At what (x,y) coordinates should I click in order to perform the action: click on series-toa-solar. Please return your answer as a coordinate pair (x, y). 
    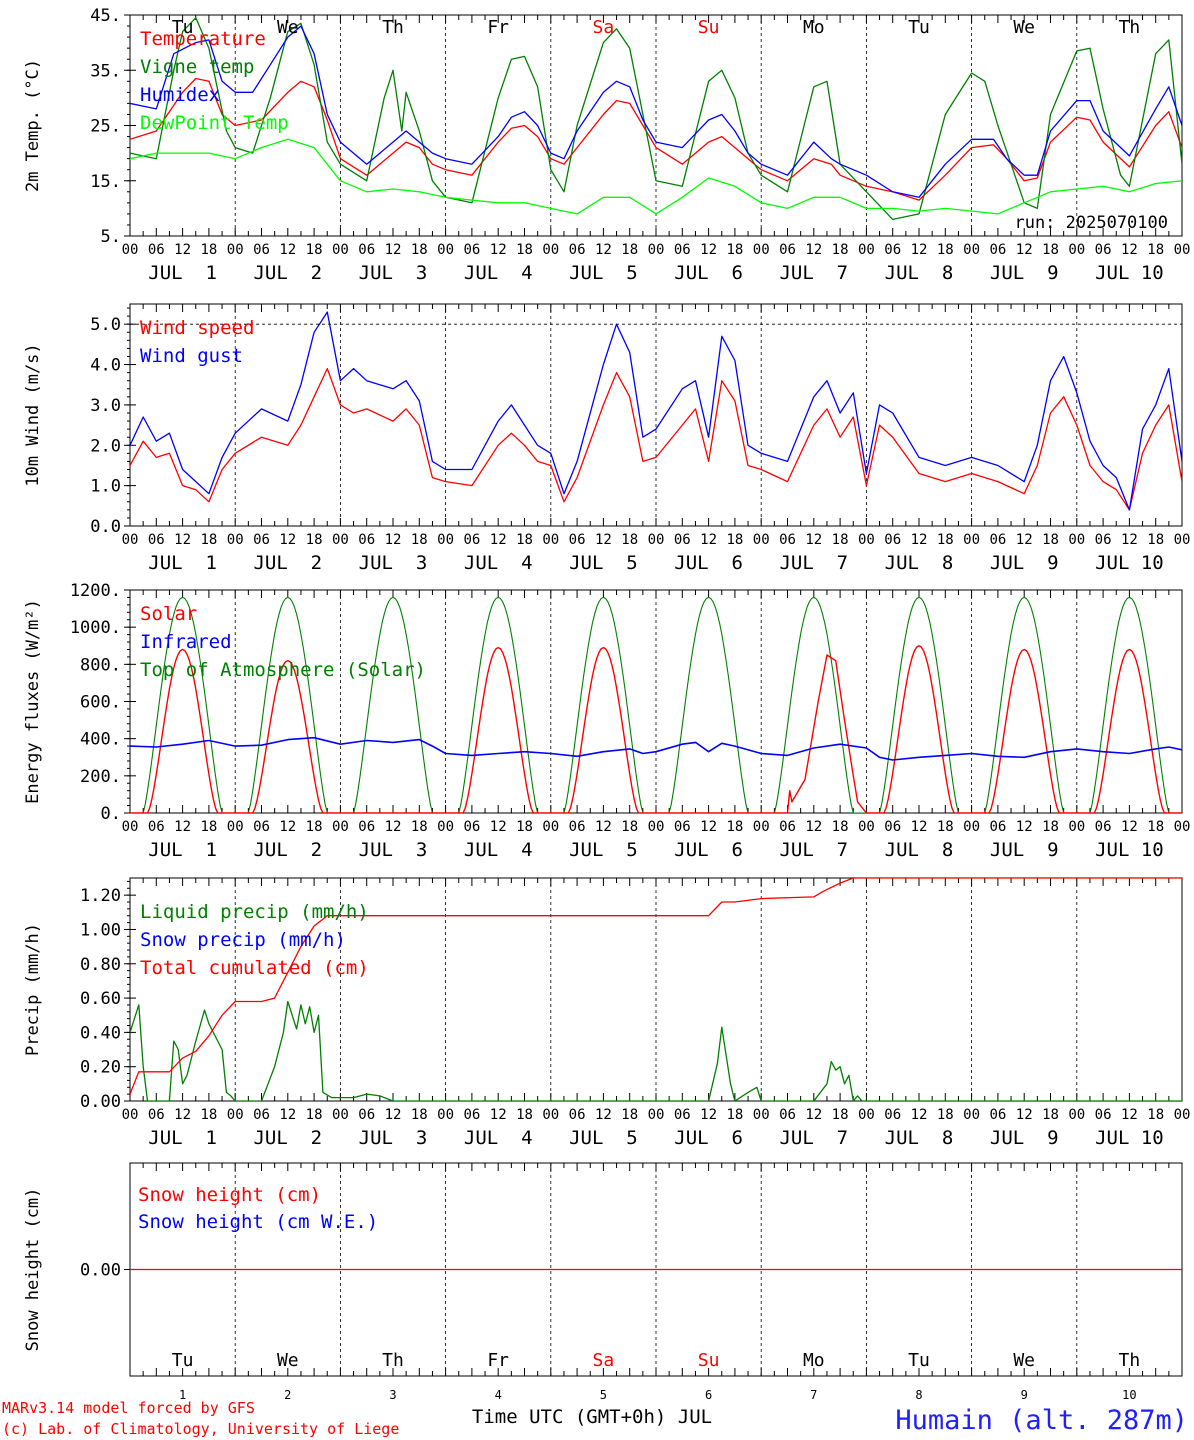
    Looking at the image, I should click on (656, 704).